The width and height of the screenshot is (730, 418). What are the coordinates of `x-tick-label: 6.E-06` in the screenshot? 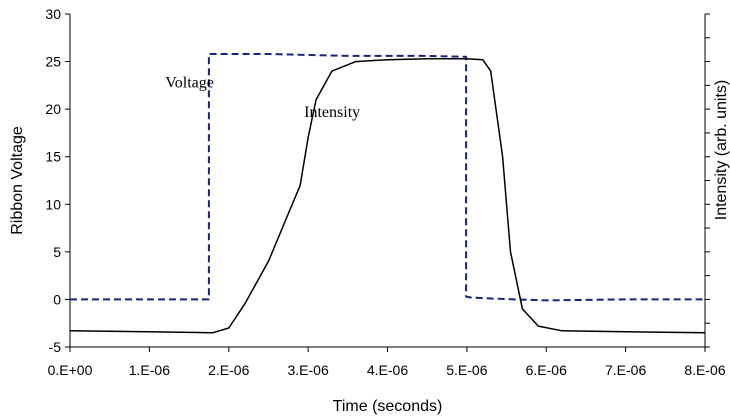 It's located at (546, 370).